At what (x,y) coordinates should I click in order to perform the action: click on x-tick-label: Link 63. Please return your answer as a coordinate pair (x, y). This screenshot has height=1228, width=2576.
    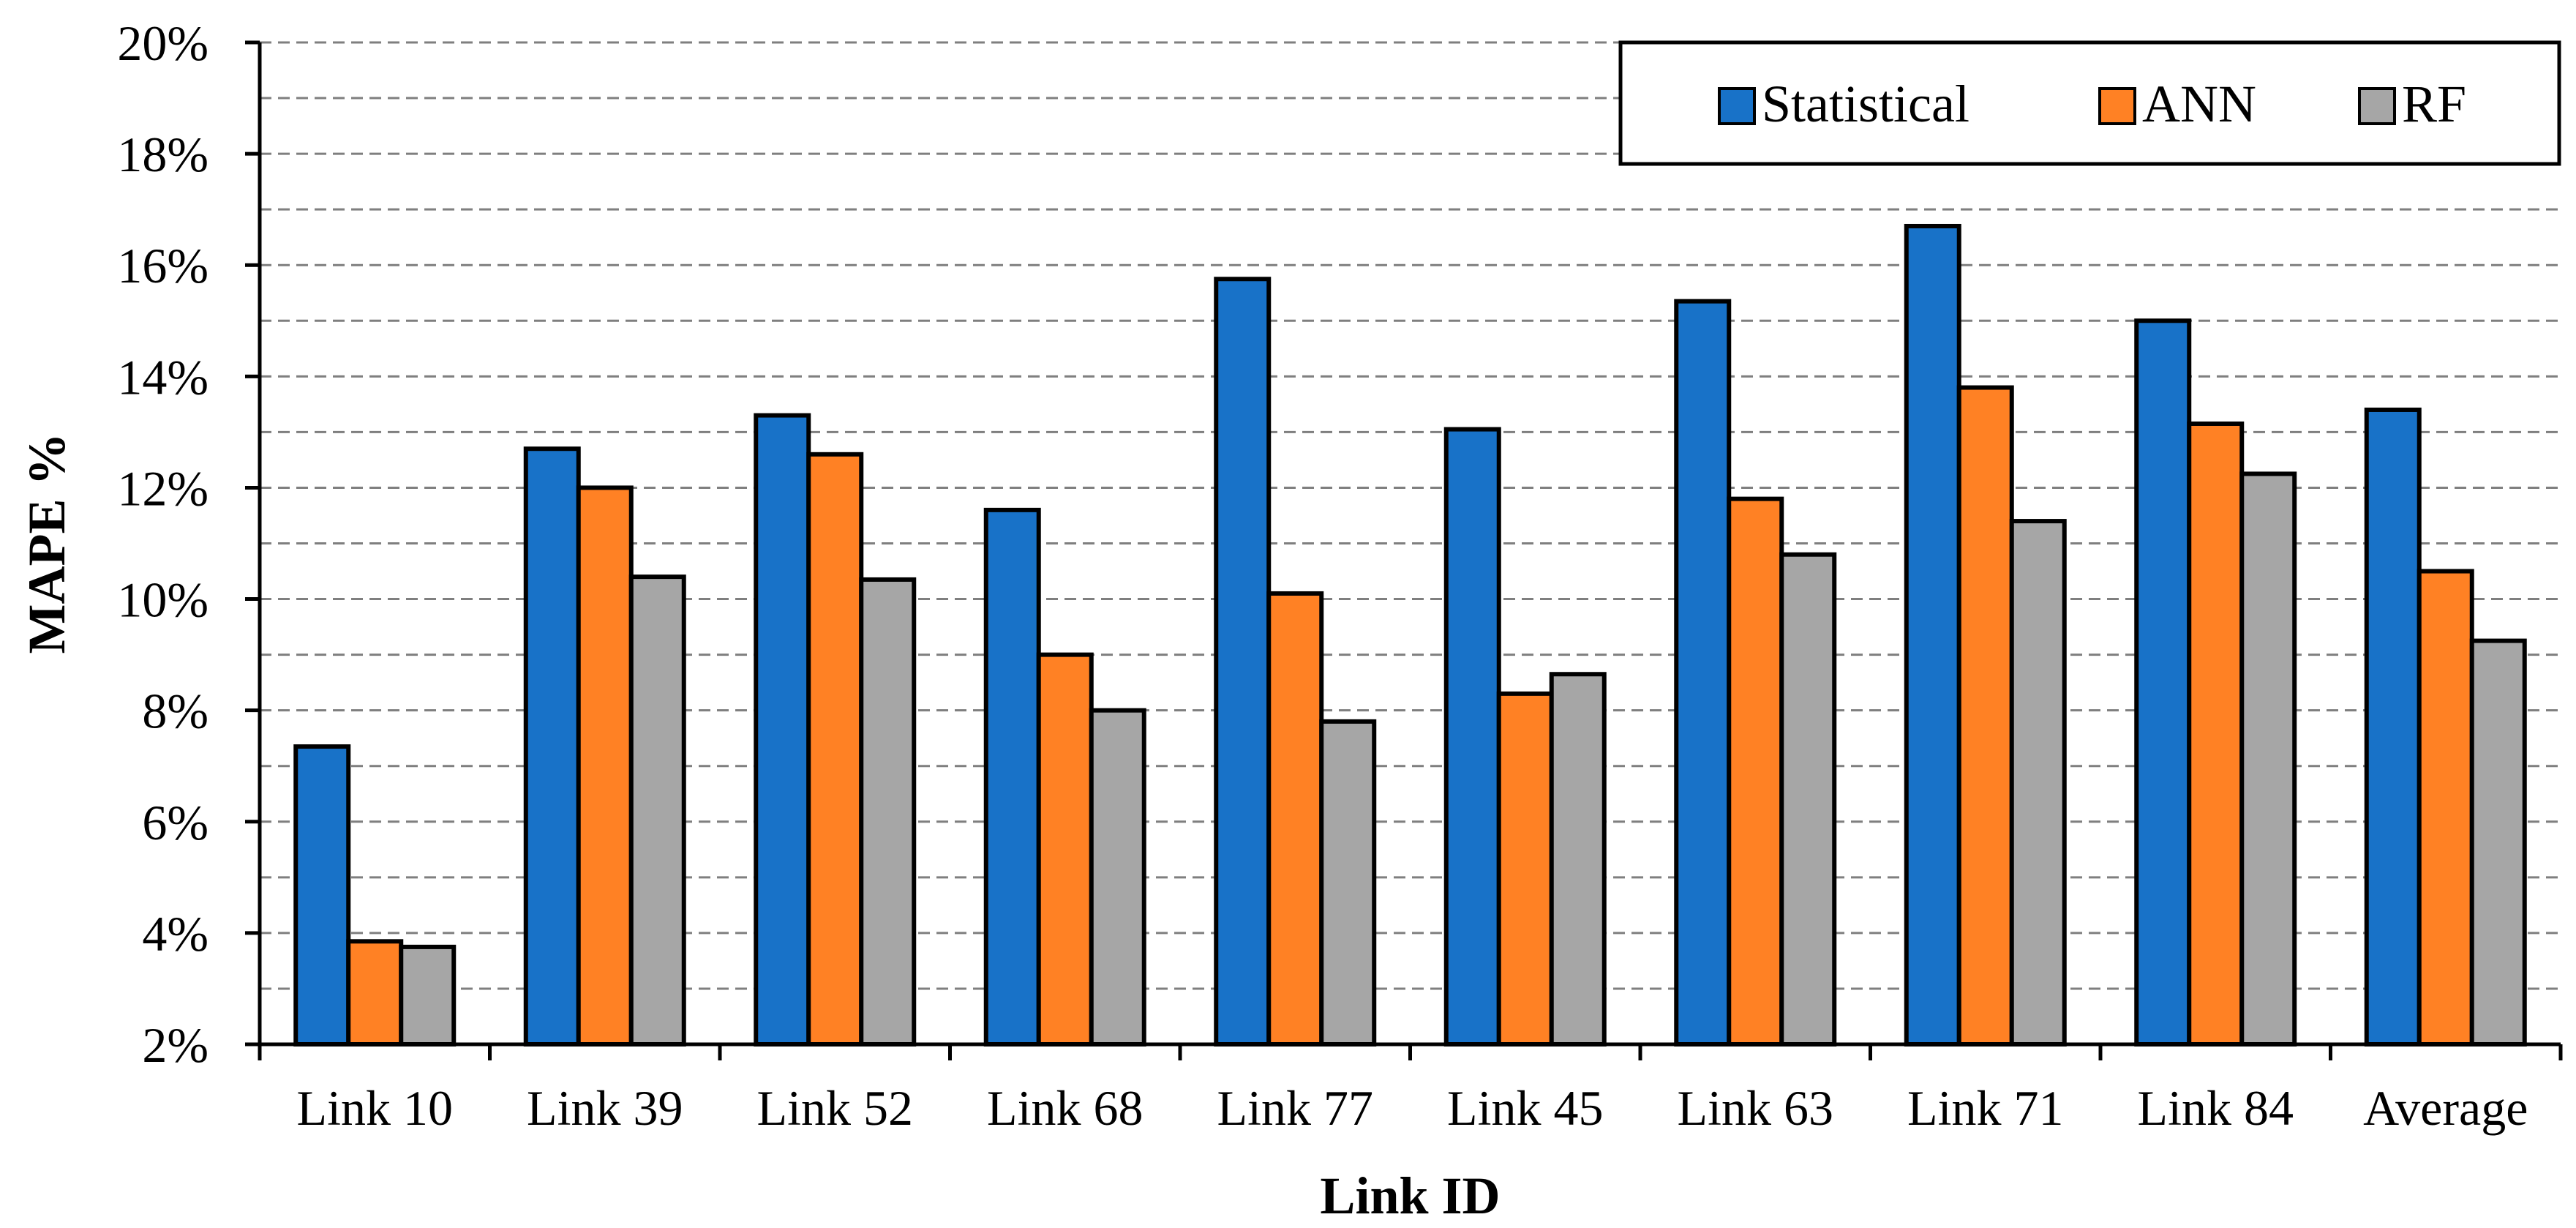
    Looking at the image, I should click on (1755, 1108).